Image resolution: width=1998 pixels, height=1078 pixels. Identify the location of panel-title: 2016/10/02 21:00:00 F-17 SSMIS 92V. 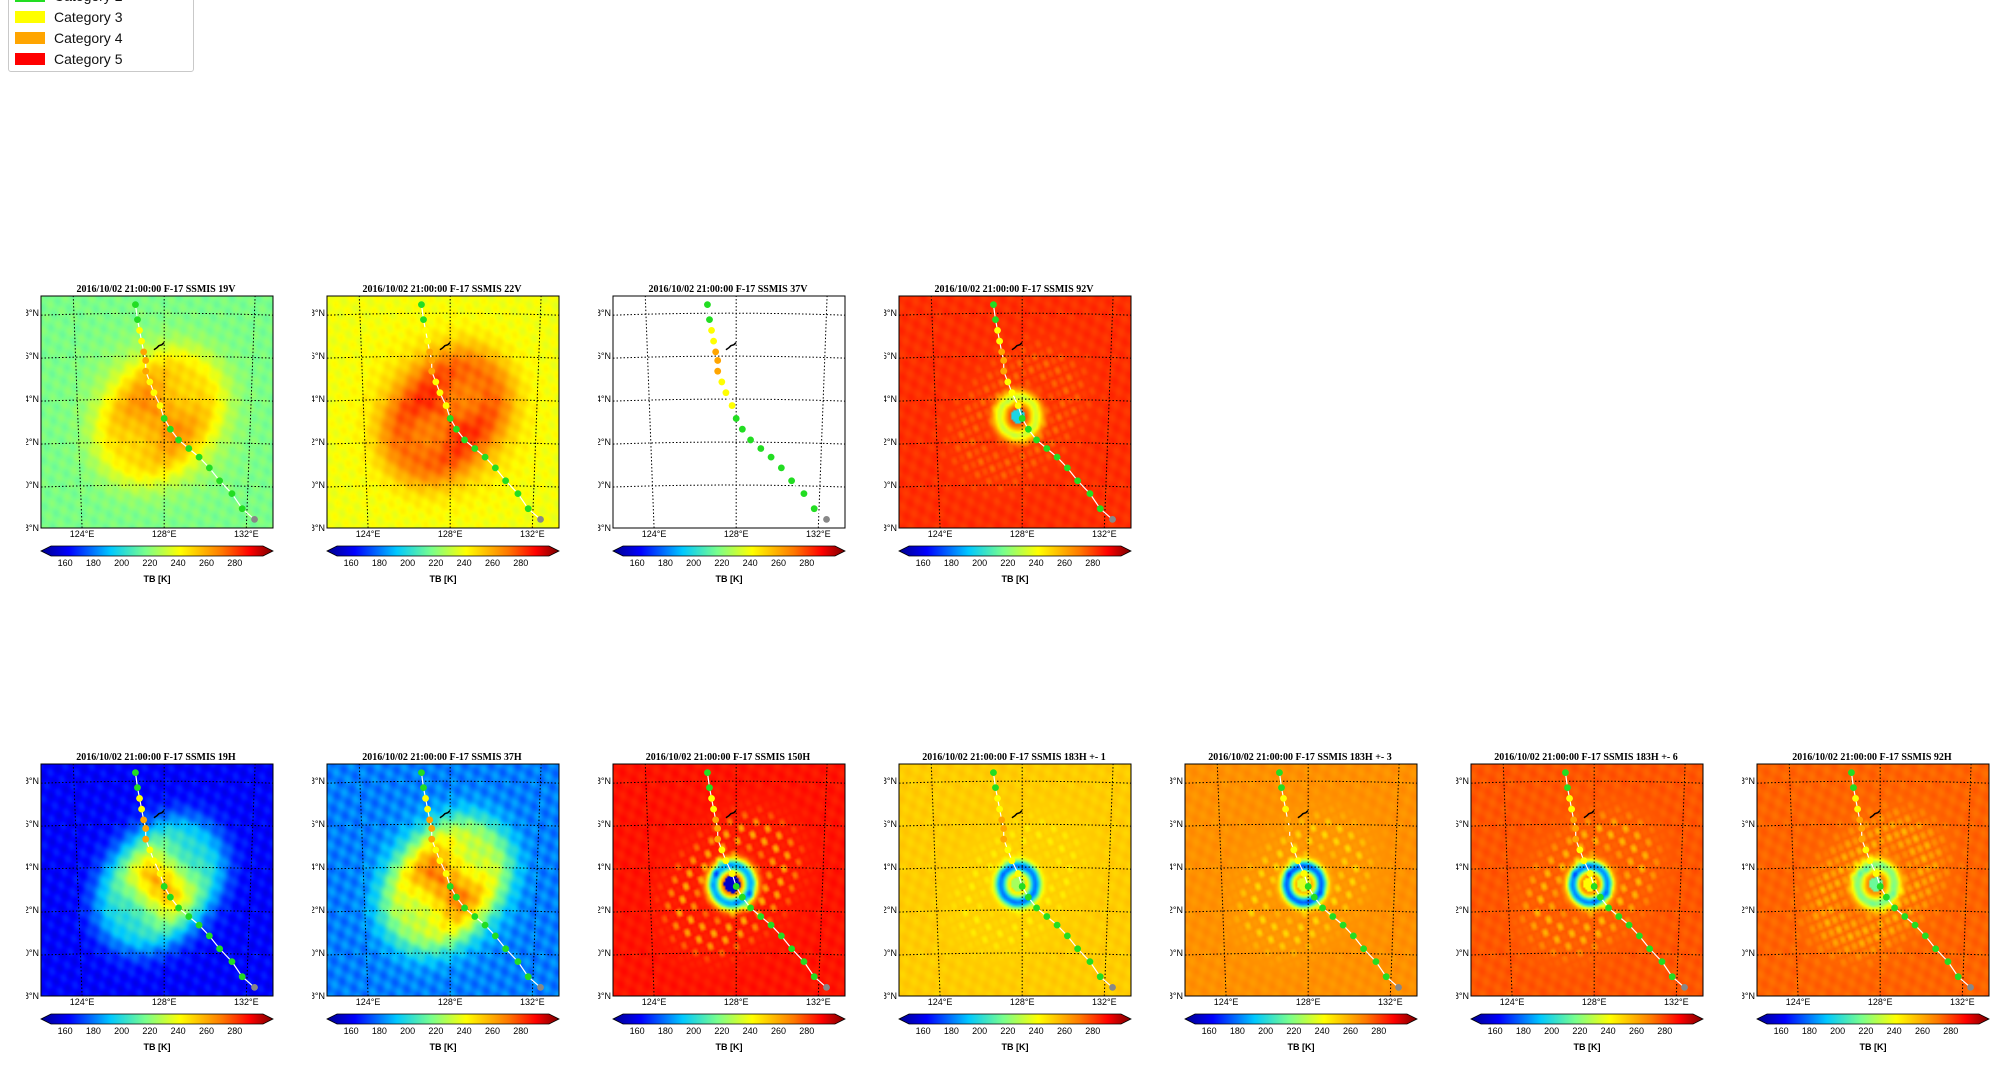
(1014, 289).